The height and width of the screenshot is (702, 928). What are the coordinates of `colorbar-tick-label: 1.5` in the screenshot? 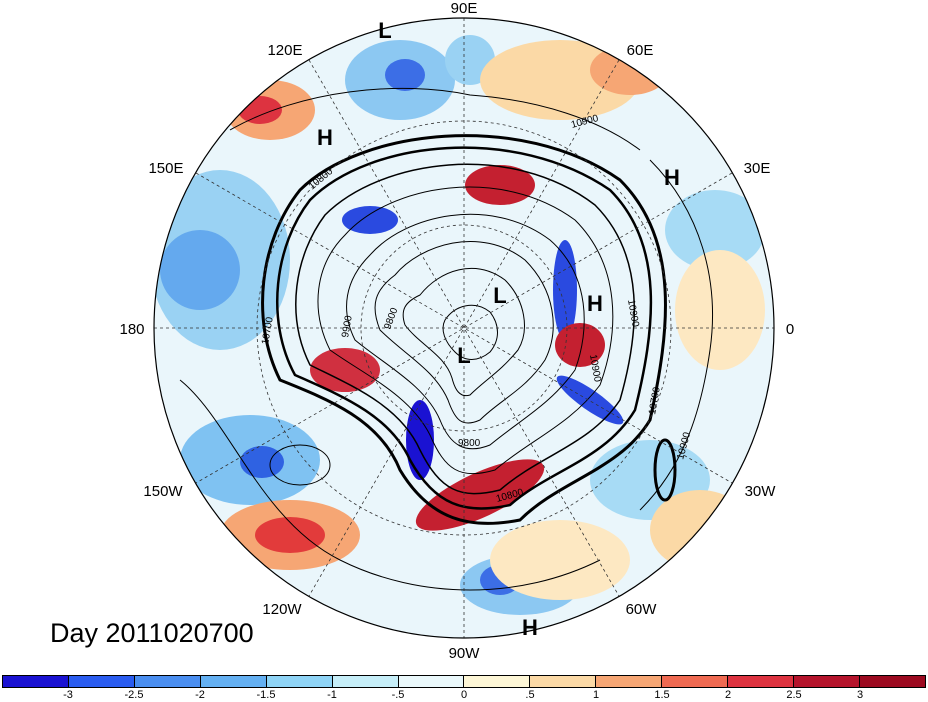 It's located at (662, 695).